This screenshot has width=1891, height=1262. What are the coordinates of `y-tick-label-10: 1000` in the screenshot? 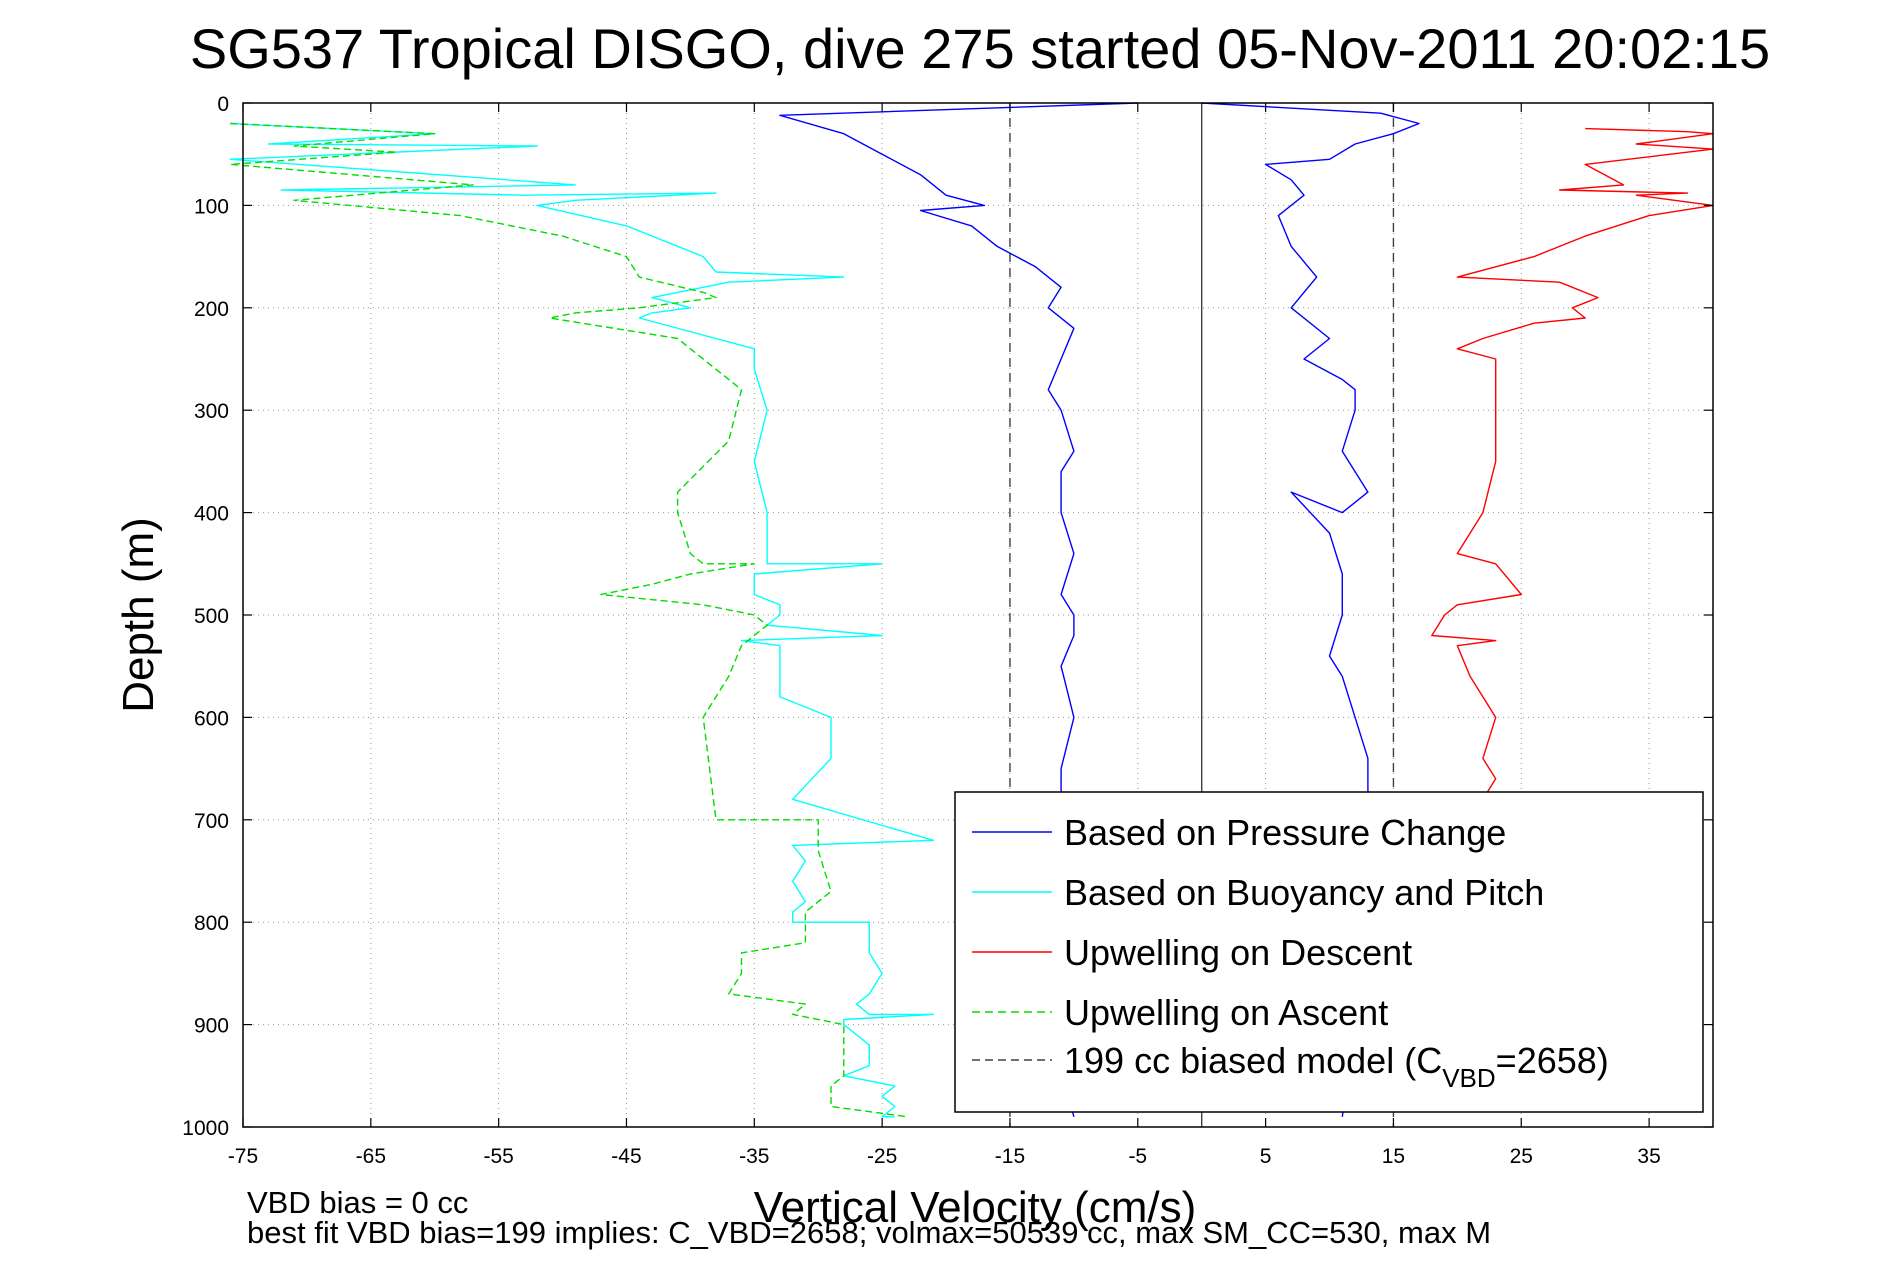 It's located at (205, 1128).